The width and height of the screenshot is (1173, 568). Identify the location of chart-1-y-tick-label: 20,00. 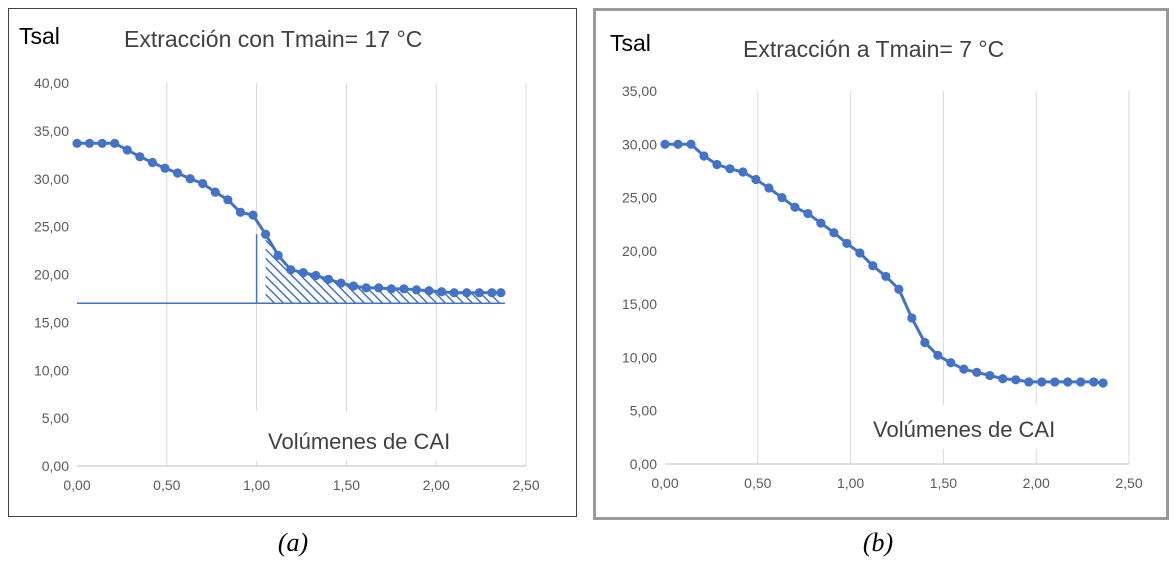
(639, 251).